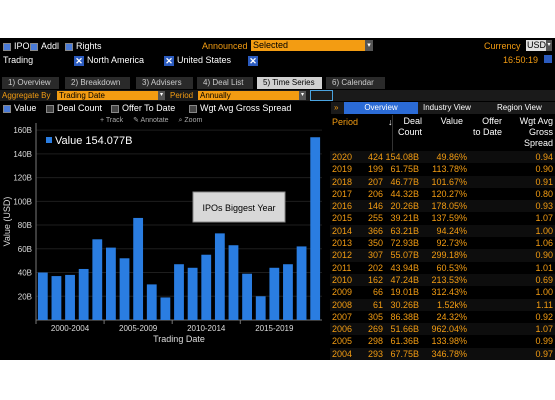 The width and height of the screenshot is (555, 400). Describe the element at coordinates (342, 230) in the screenshot. I see `cell-period: 2014` at that location.